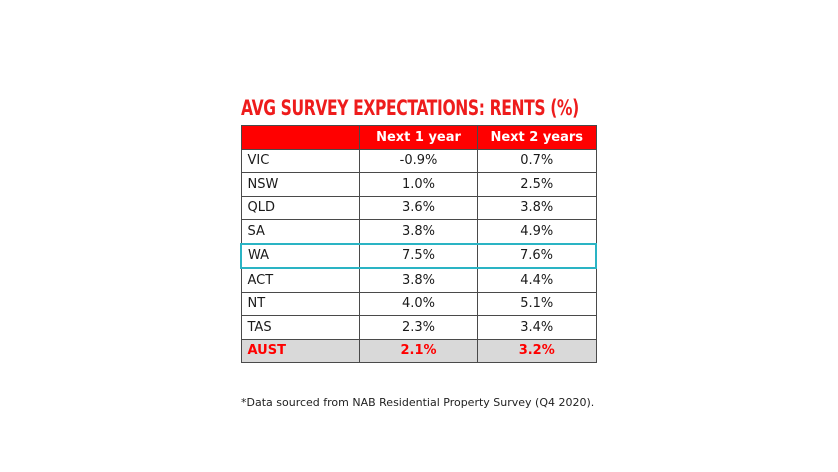  I want to click on next-1-year-cell: 2.1%, so click(418, 350).